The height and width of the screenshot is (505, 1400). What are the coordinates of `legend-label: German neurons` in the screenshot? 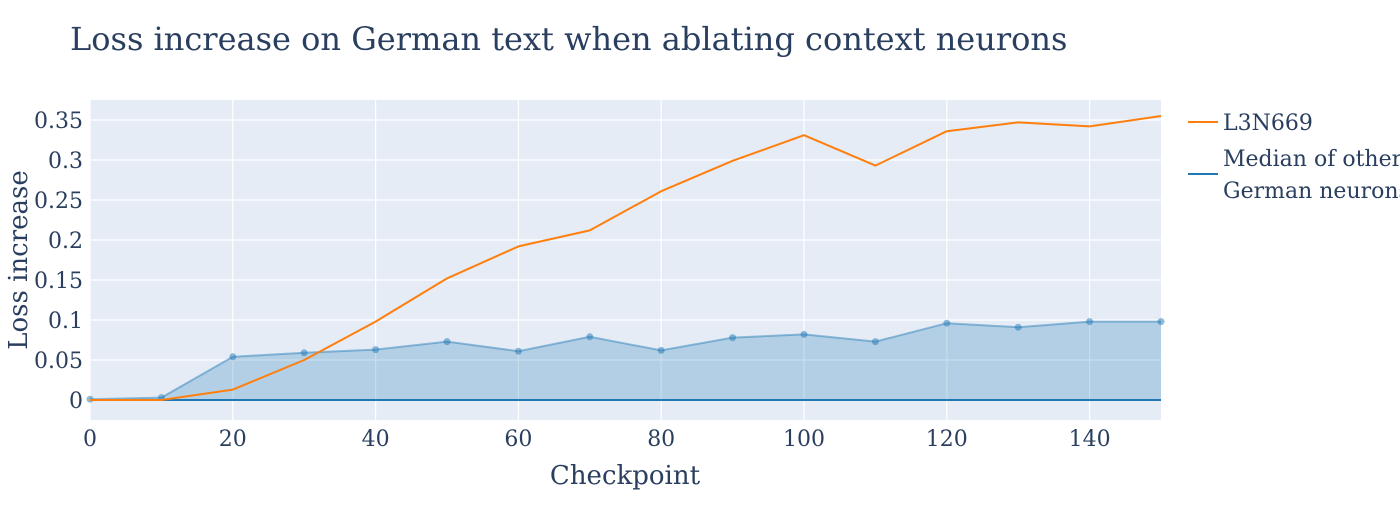 It's located at (1311, 191).